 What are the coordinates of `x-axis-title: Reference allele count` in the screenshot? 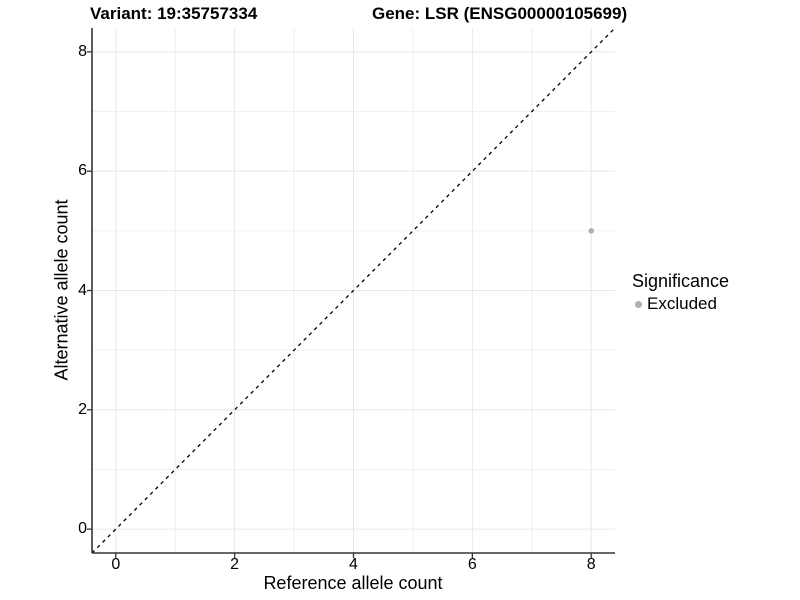 It's located at (353, 583).